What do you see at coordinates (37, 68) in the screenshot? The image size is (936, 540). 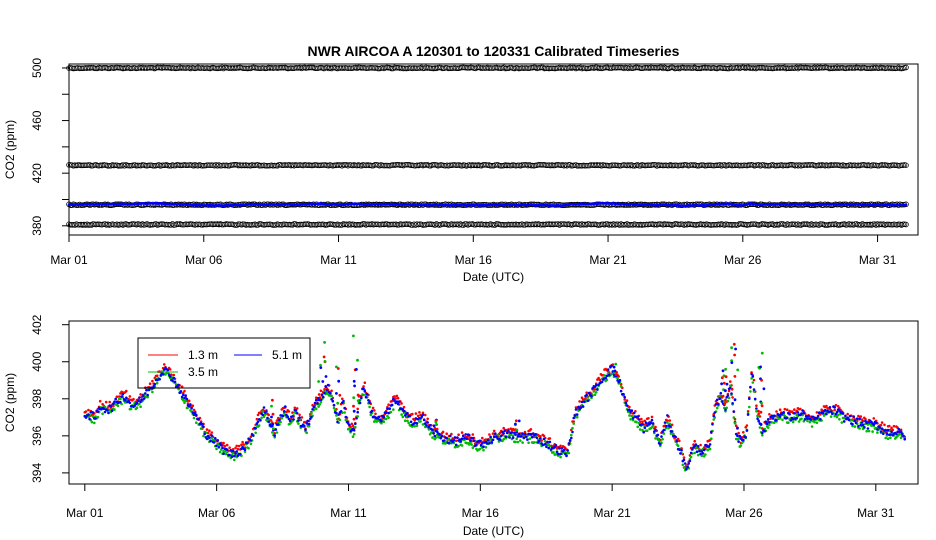 I see `top-y-tick-label: 500` at bounding box center [37, 68].